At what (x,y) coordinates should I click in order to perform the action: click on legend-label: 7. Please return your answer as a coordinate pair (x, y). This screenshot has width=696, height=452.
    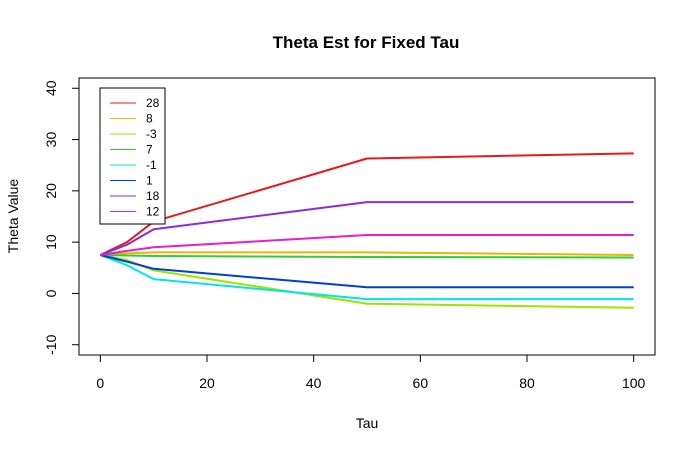
    Looking at the image, I should click on (149, 150).